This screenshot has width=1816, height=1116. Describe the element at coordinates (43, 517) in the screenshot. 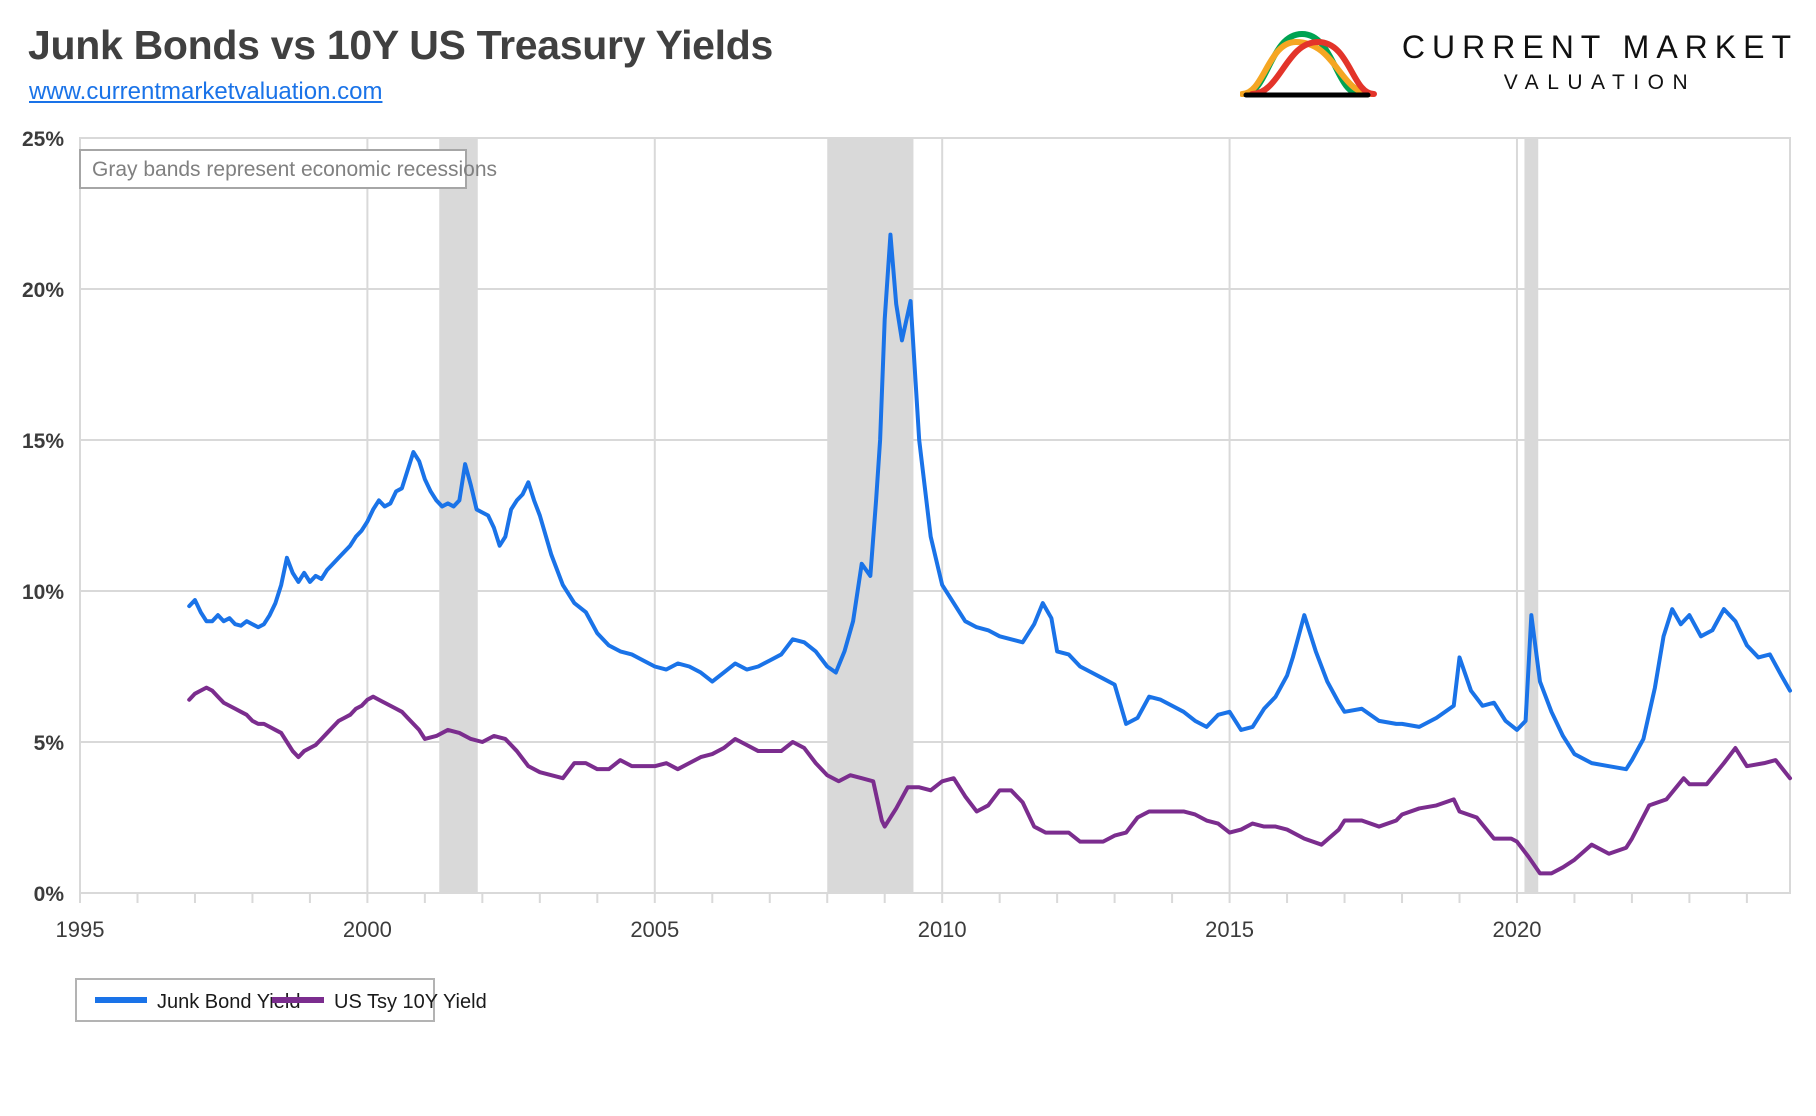

I see `y-axis-tick-labels: 0% 5% 10% 15% 20% 25%` at that location.